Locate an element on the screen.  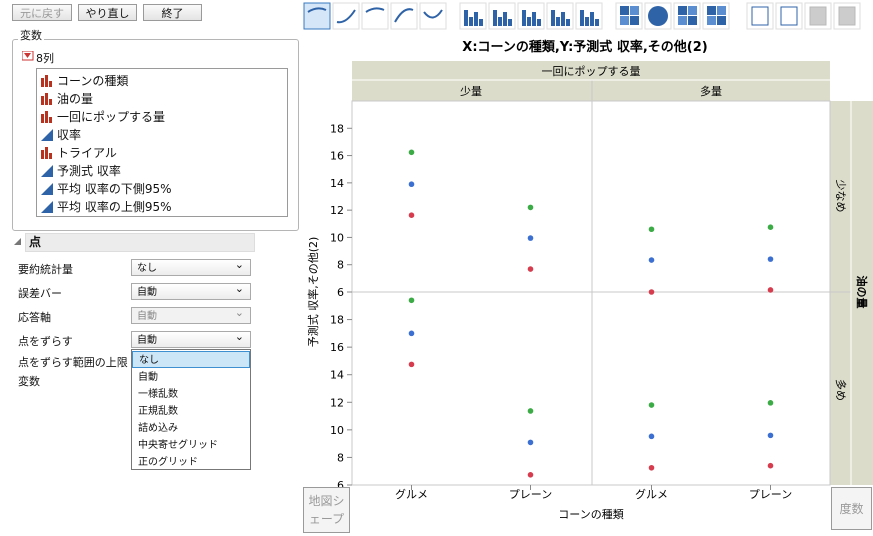
dropdown-item: 一様乱数 is located at coordinates (158, 394).